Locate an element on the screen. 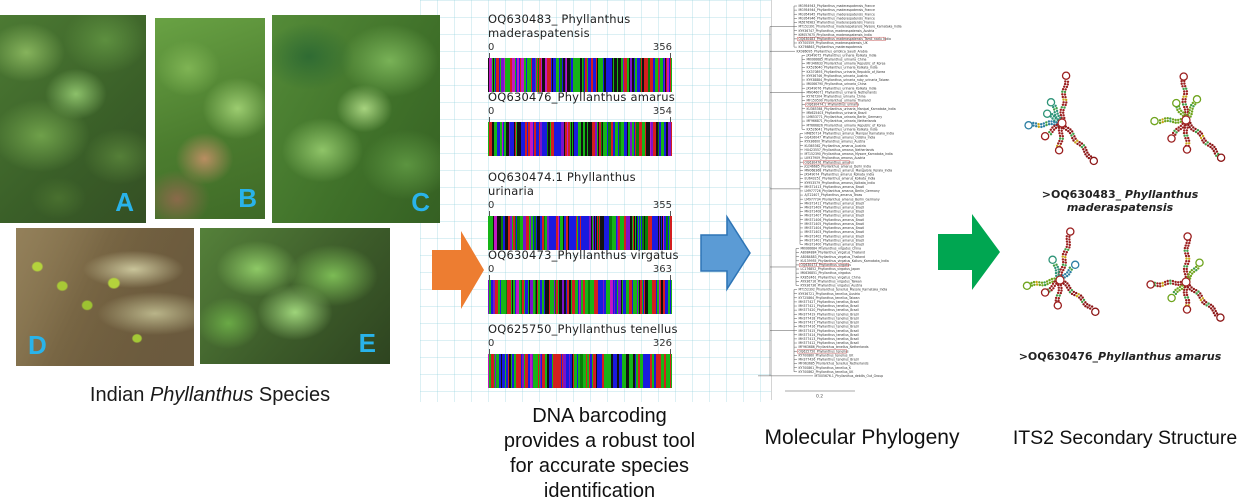 Image resolution: width=1250 pixels, height=503 pixels. tree-tip-label: MH371411_Phyllanthus_amarus_Brazil is located at coordinates (835, 203).